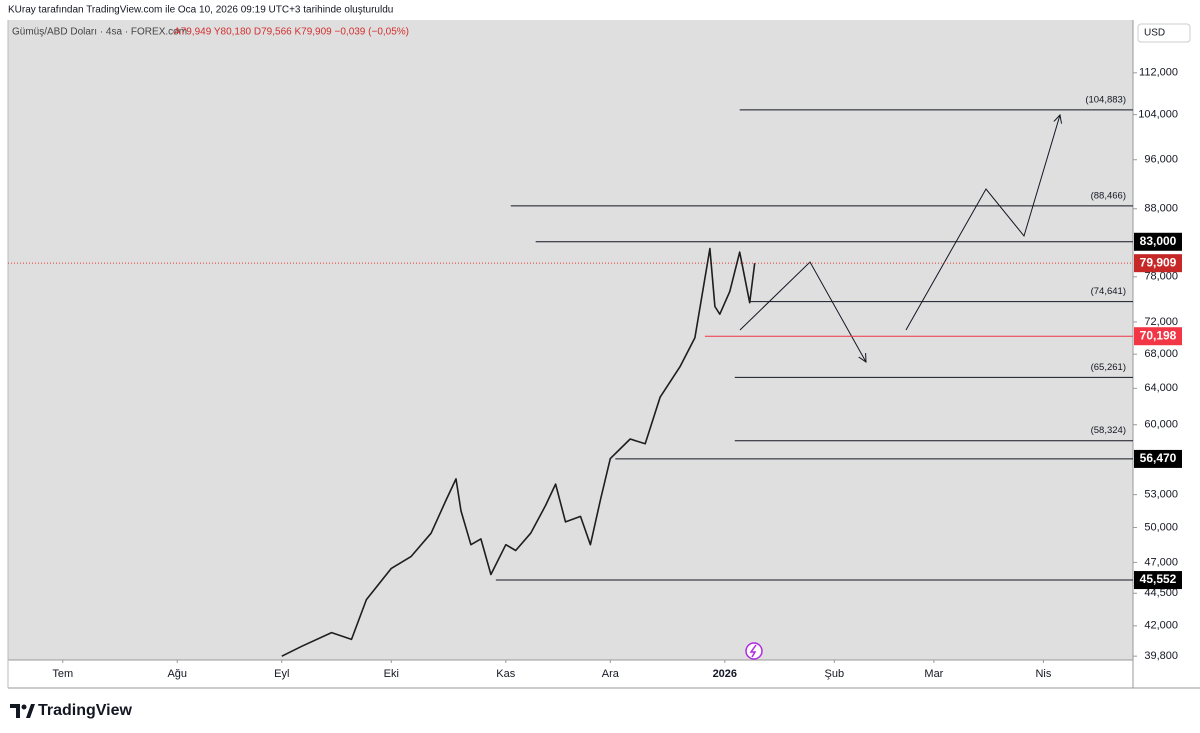 This screenshot has width=1200, height=733. I want to click on y-tick-label: 39,800, so click(1161, 656).